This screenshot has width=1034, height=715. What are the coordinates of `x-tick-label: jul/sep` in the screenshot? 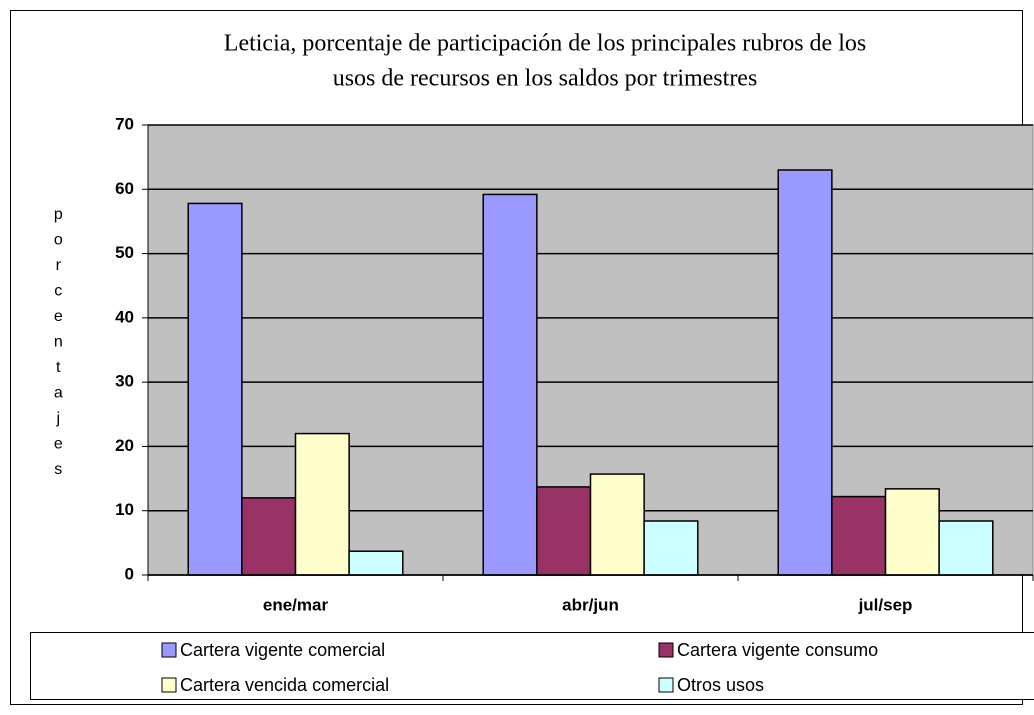 It's located at (885, 604).